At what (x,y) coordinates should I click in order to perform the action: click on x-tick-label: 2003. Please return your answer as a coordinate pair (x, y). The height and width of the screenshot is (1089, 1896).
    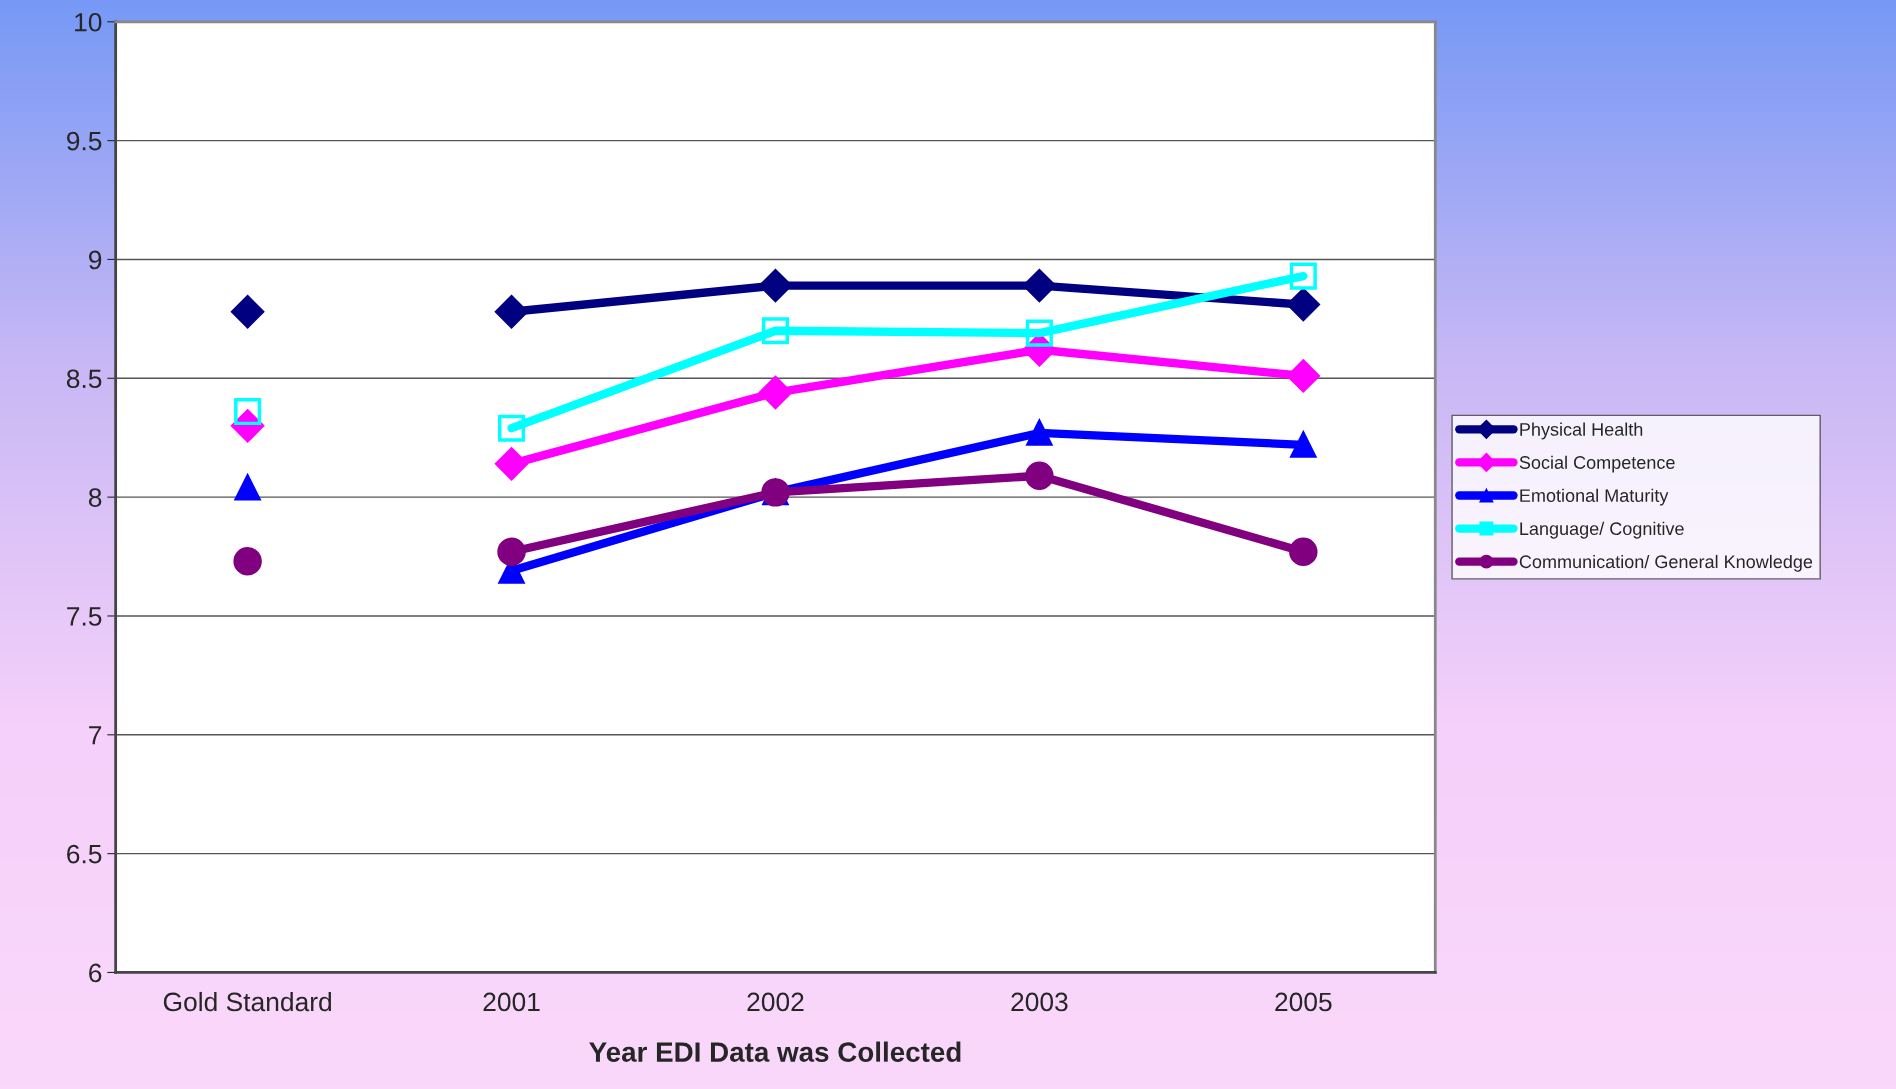
    Looking at the image, I should click on (1039, 1002).